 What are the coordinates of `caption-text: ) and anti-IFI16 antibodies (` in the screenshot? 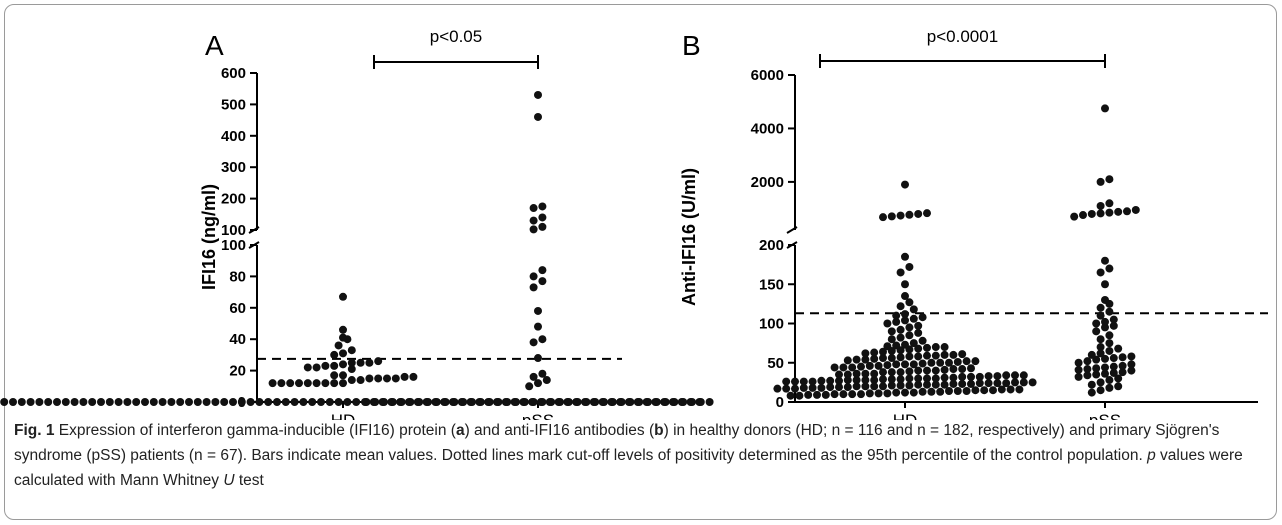 It's located at (559, 430).